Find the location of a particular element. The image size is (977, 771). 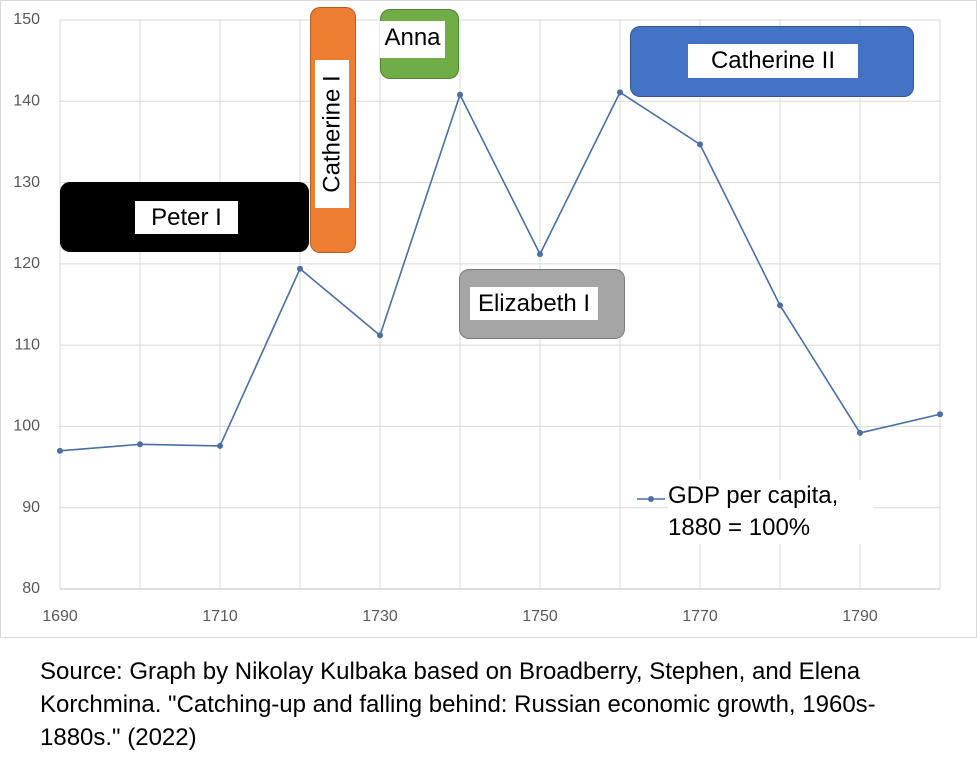

reign-label-text: Catherine I is located at coordinates (332, 134).